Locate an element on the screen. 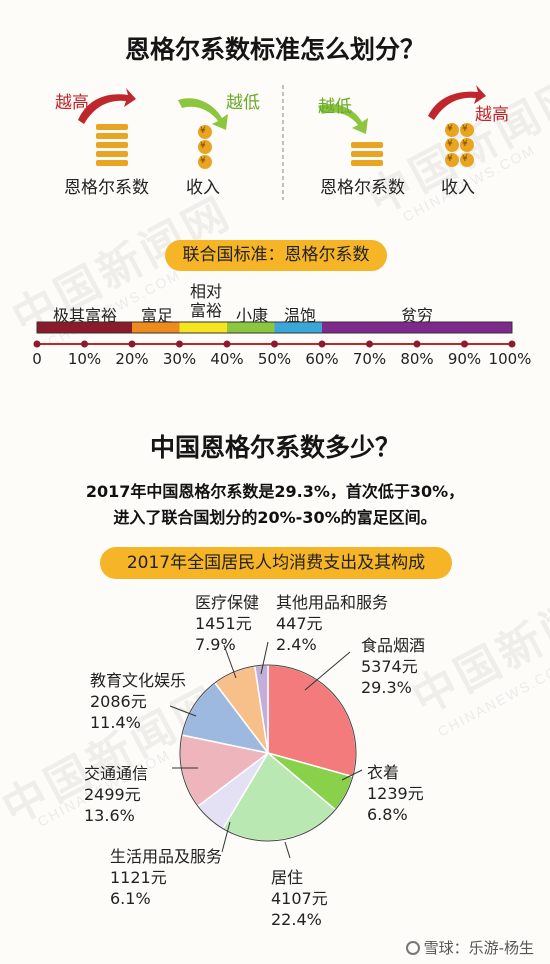  engel-income-diagram is located at coordinates (282, 142).